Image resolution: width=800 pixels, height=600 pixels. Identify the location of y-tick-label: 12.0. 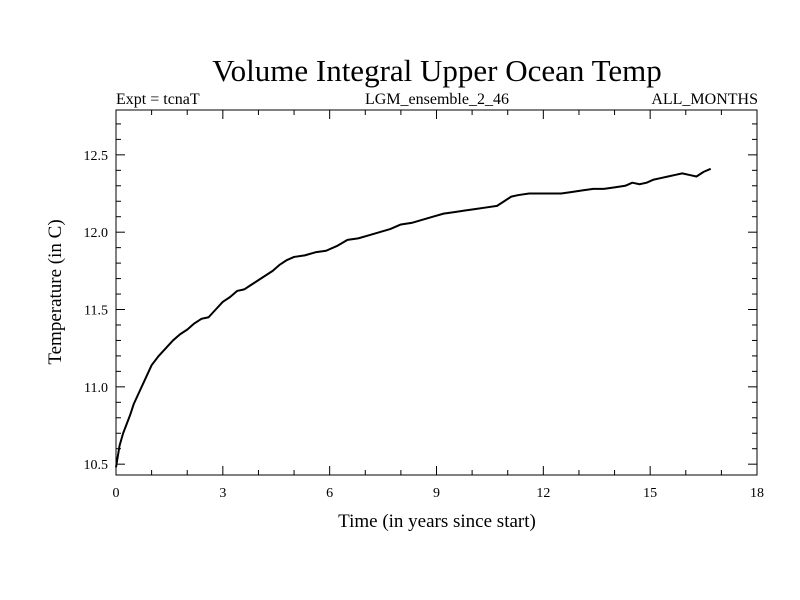
(96, 233).